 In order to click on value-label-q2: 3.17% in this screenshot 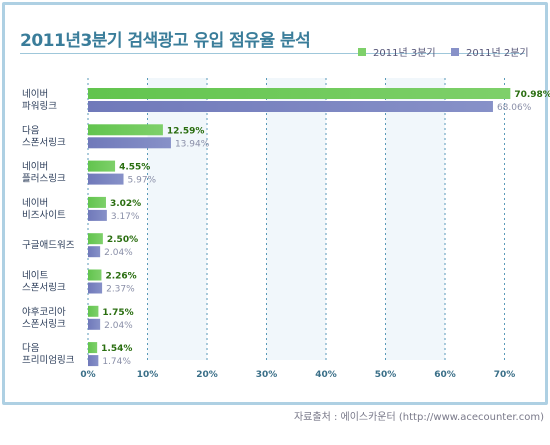, I will do `click(125, 217)`.